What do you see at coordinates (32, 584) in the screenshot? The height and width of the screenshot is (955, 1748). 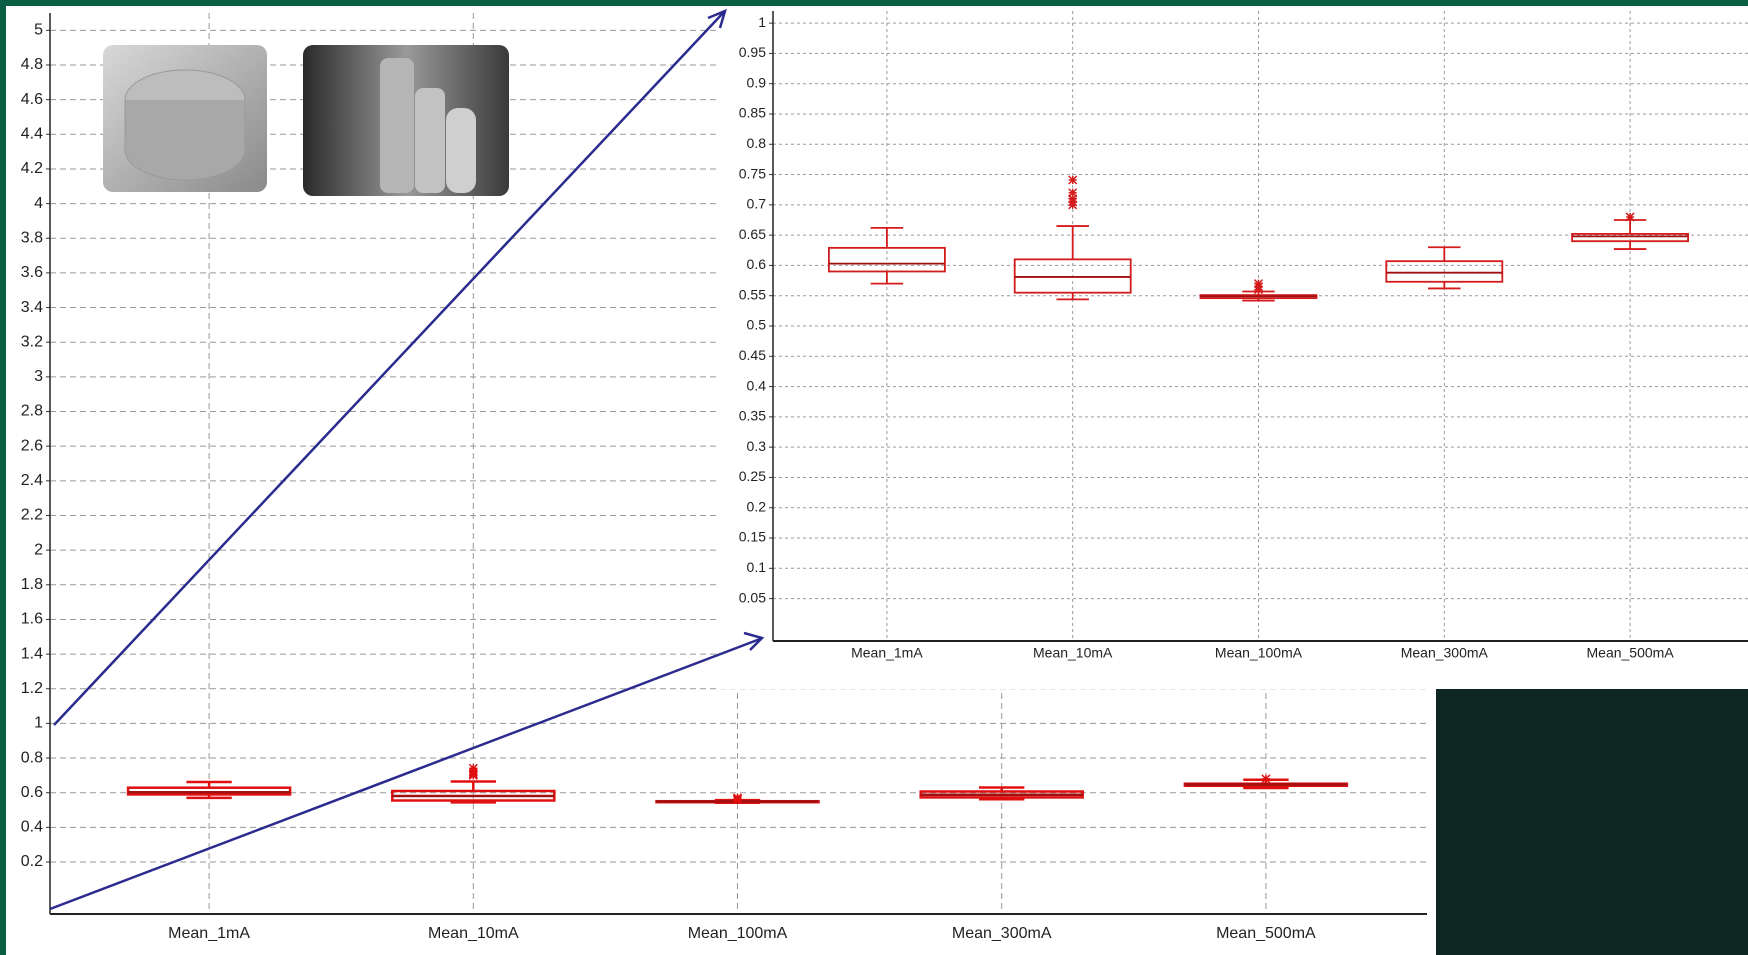 I see `y-tick-label: 1.8` at bounding box center [32, 584].